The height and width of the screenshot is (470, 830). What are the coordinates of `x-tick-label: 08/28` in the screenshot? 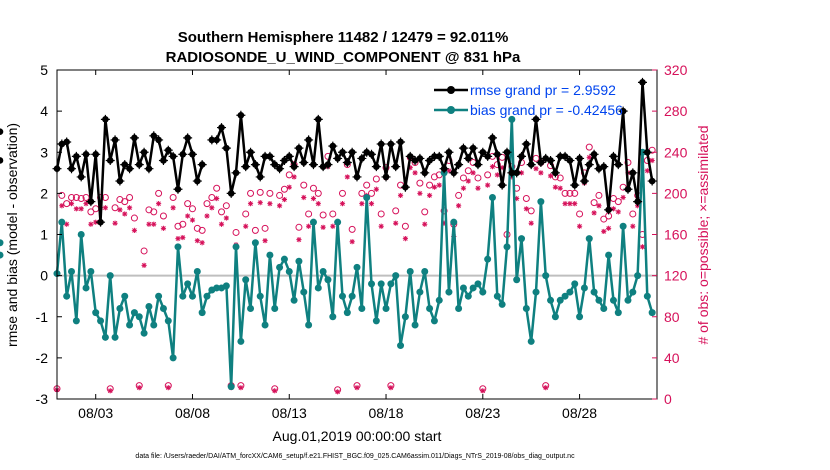 It's located at (579, 413).